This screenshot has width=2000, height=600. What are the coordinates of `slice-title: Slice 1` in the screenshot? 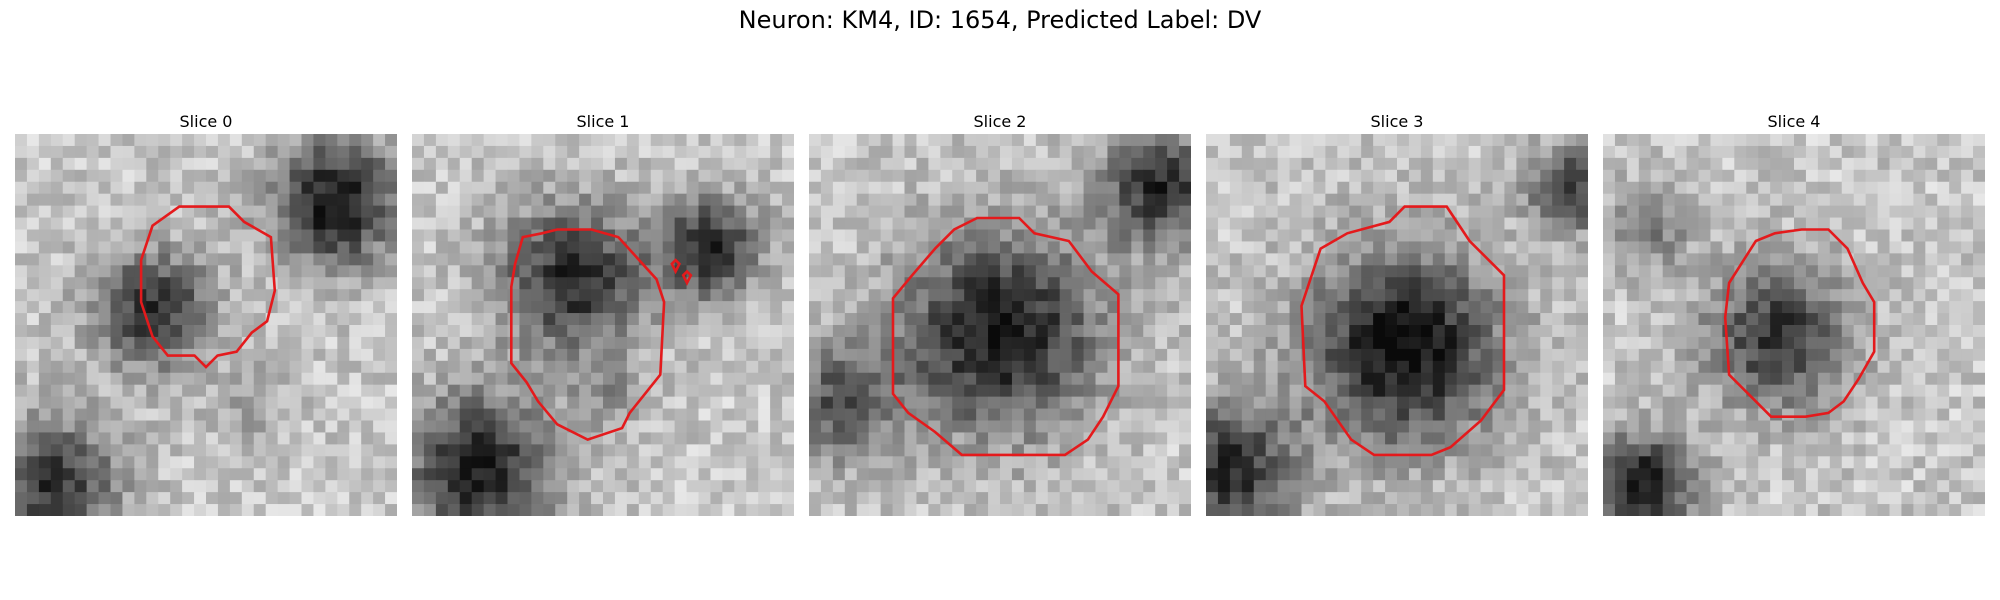 It's located at (603, 121).